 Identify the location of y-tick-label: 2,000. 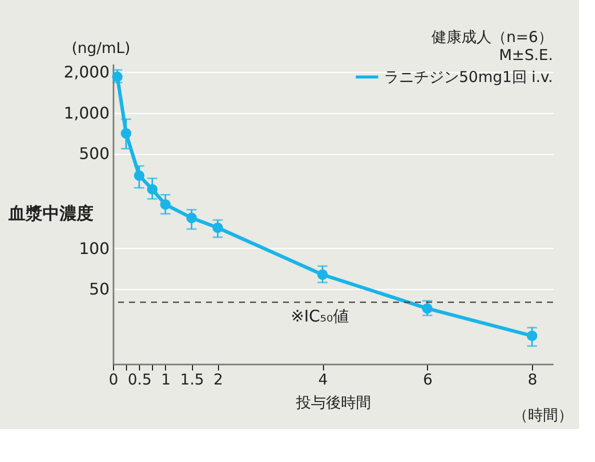
(87, 72).